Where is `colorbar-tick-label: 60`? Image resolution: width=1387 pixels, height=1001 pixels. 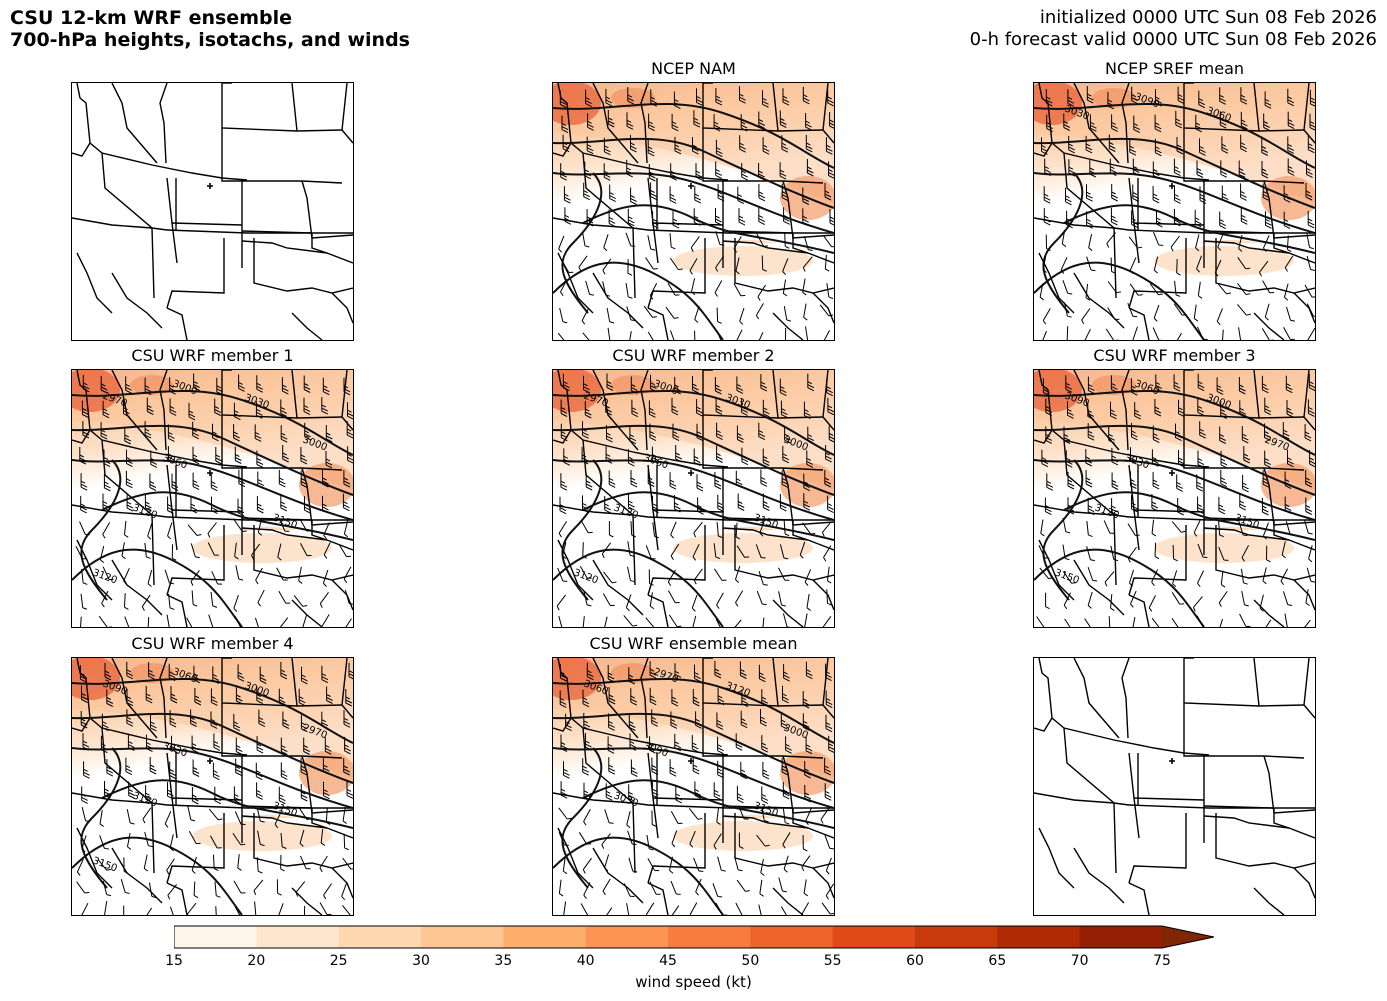
colorbar-tick-label: 60 is located at coordinates (915, 961).